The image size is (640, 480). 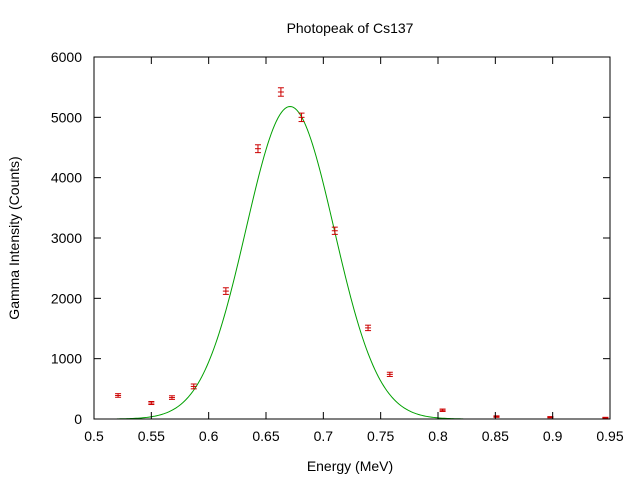 I want to click on x-tick-label: 0.75, so click(x=380, y=436).